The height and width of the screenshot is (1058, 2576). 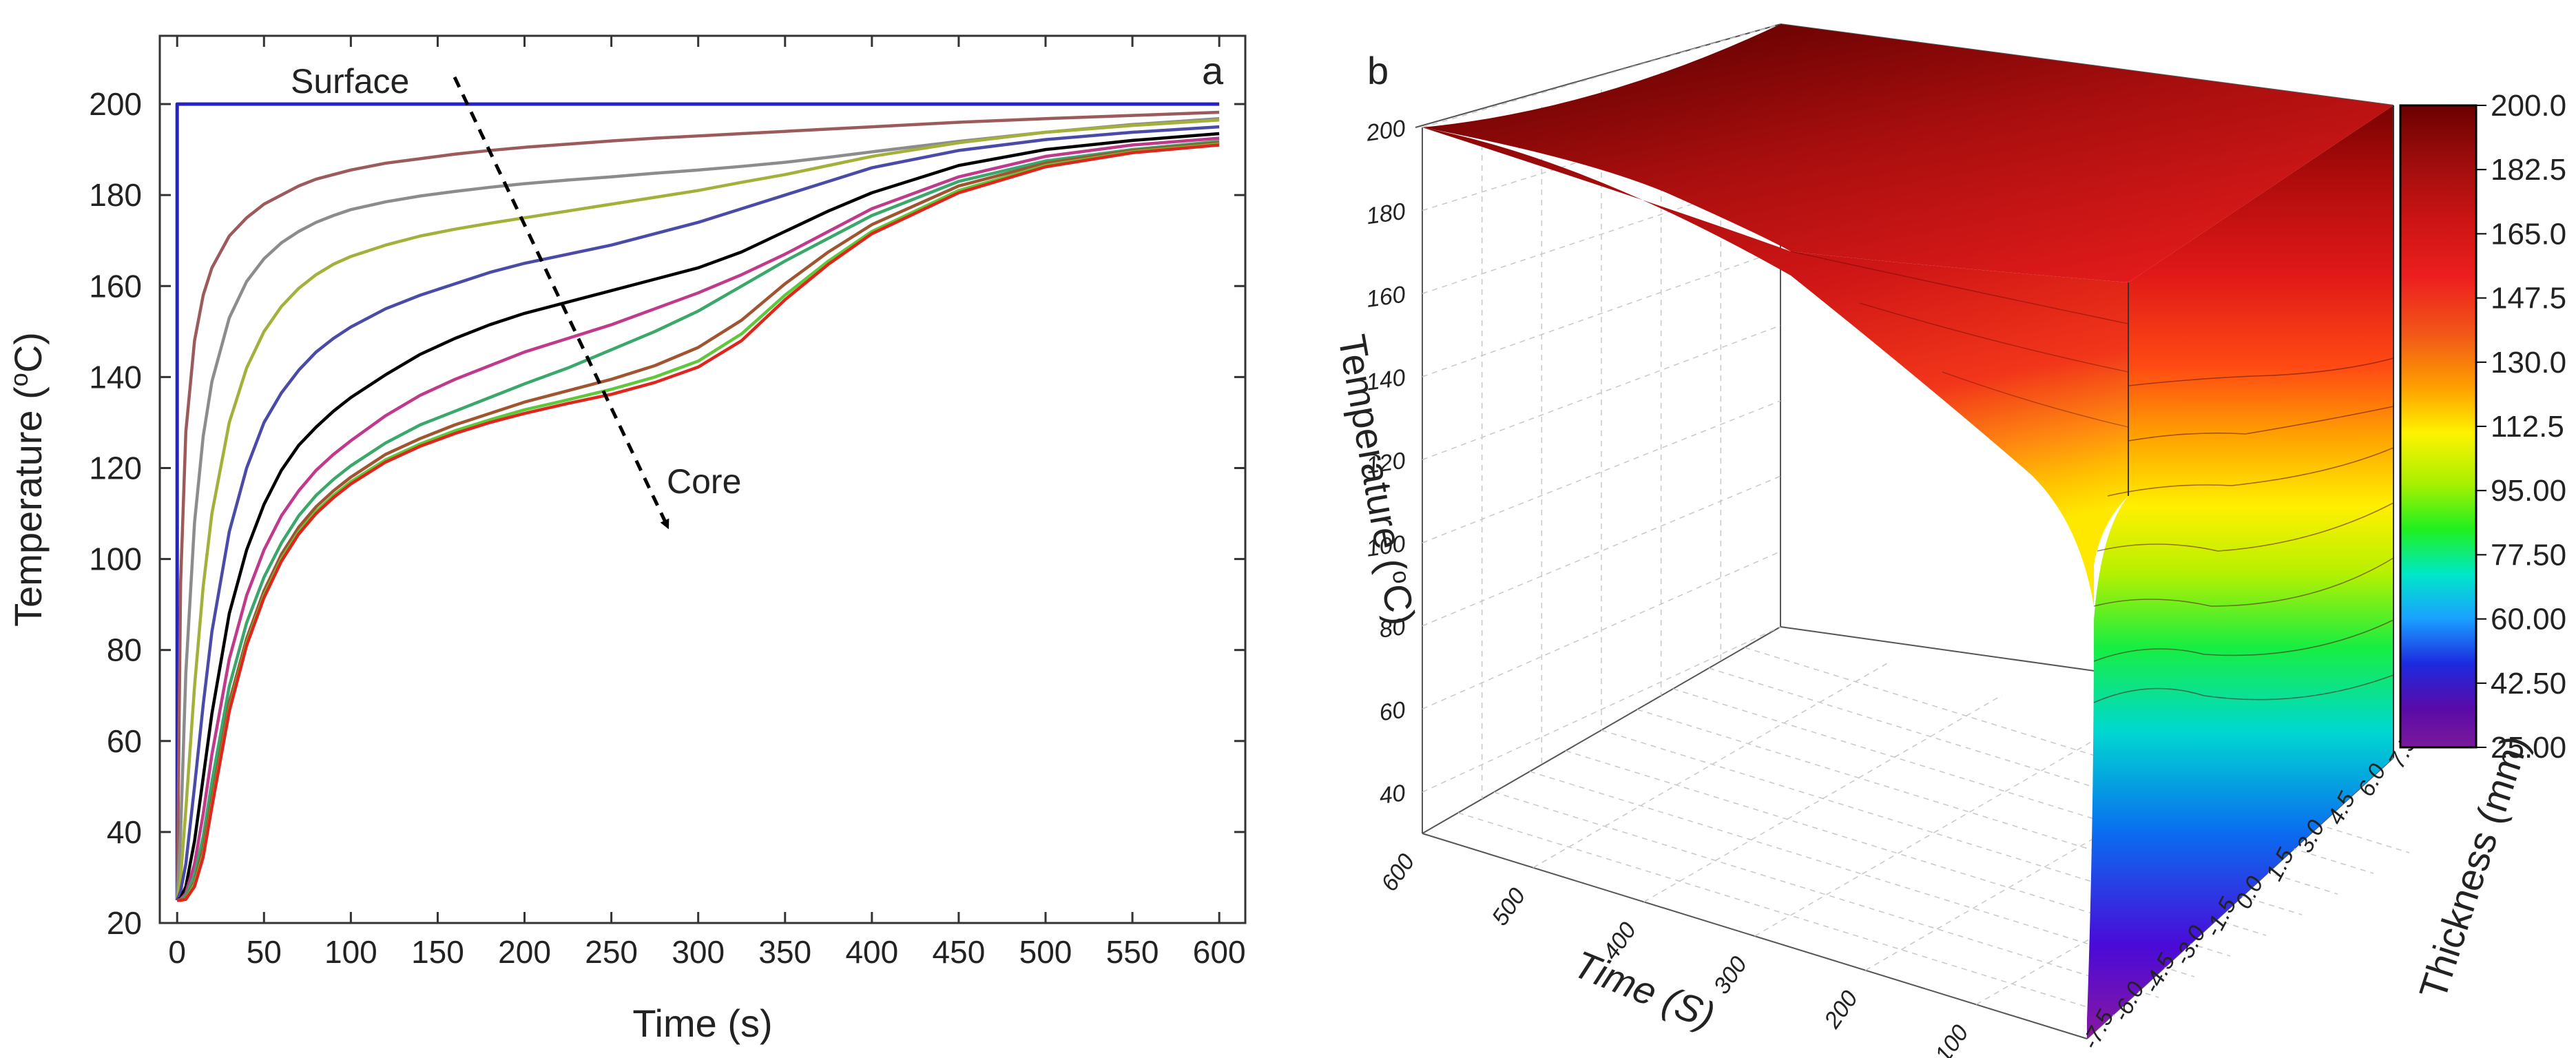 I want to click on surface-front-face, so click(x=2240, y=572).